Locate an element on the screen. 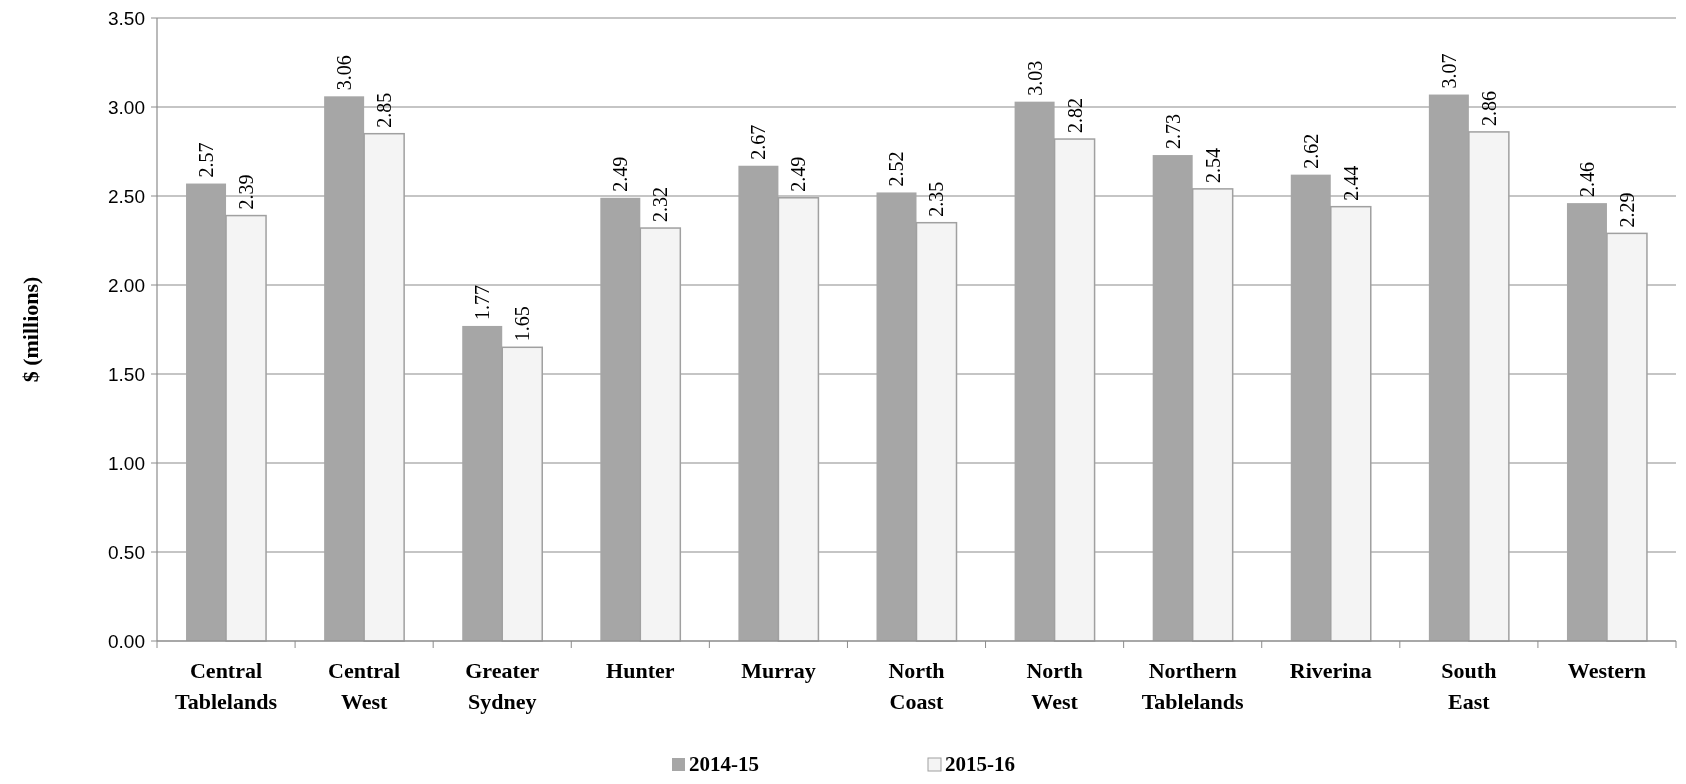 Image resolution: width=1686 pixels, height=784 pixels. x-tick-label: Greater Sydney is located at coordinates (502, 686).